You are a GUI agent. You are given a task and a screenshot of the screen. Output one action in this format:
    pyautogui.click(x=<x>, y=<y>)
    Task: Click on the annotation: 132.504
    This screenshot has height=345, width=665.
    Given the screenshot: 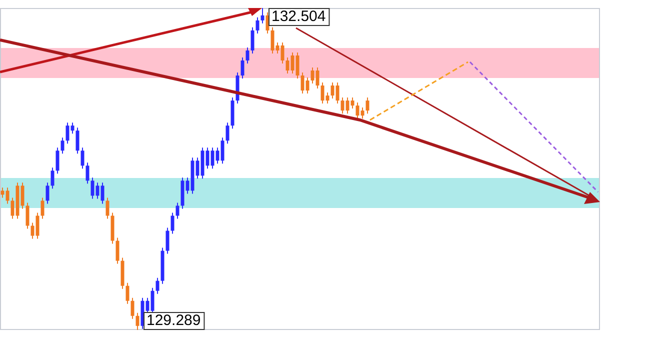 What is the action you would take?
    pyautogui.click(x=299, y=17)
    